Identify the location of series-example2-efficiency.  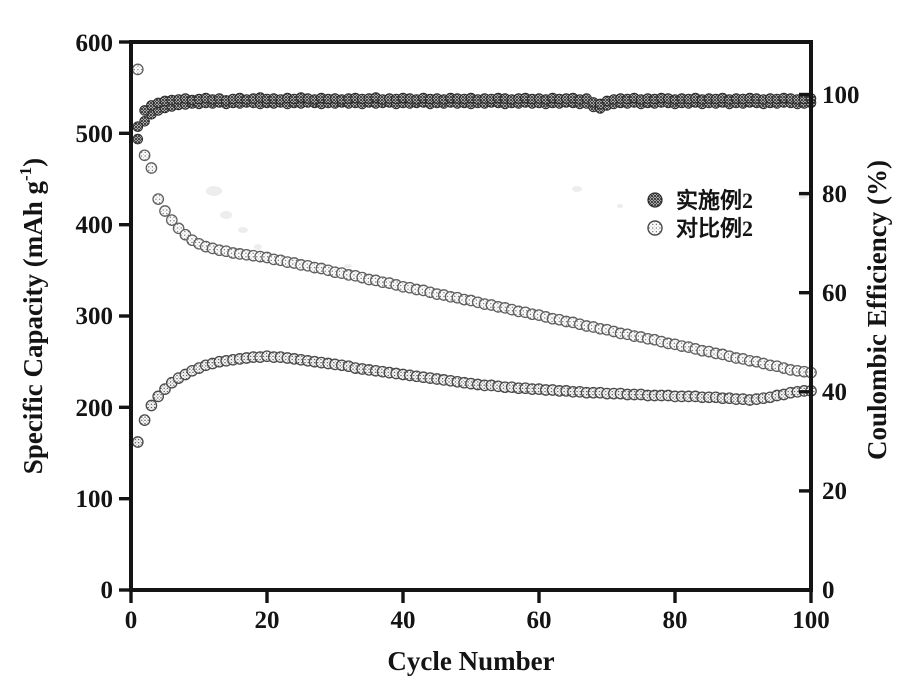
(474, 112).